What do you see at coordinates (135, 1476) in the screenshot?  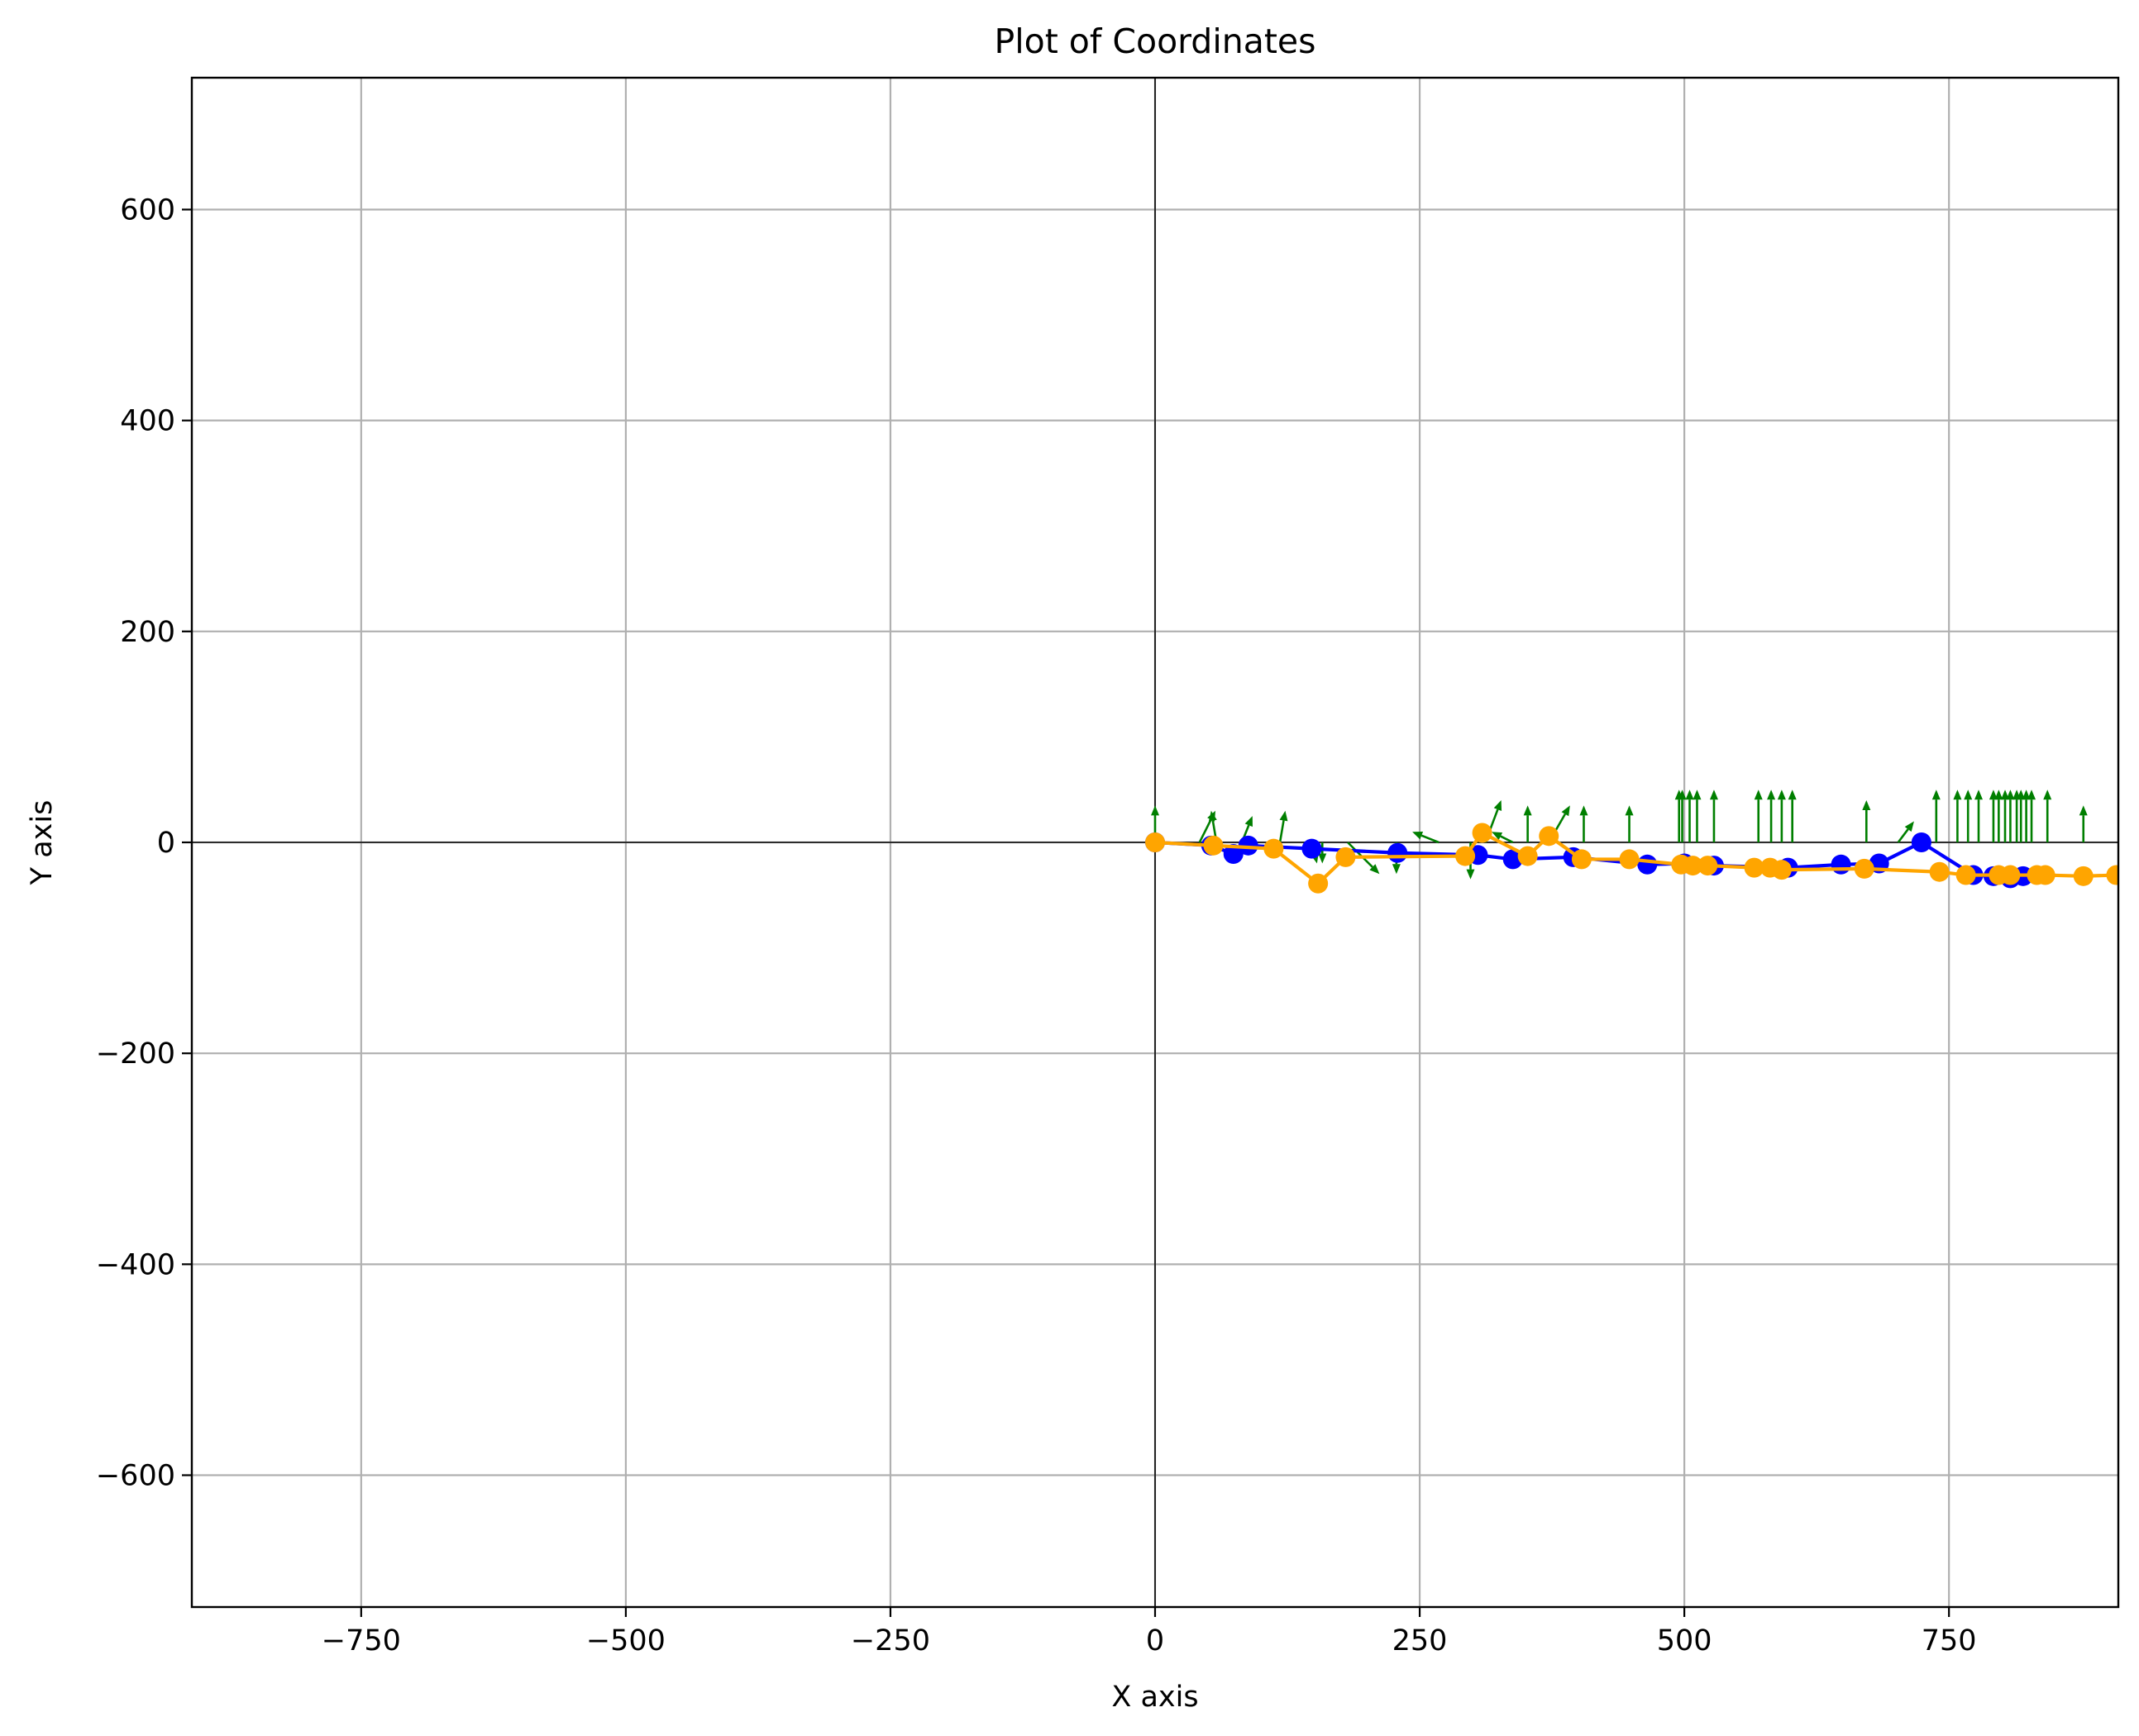 I see `y-tick-label: −600` at bounding box center [135, 1476].